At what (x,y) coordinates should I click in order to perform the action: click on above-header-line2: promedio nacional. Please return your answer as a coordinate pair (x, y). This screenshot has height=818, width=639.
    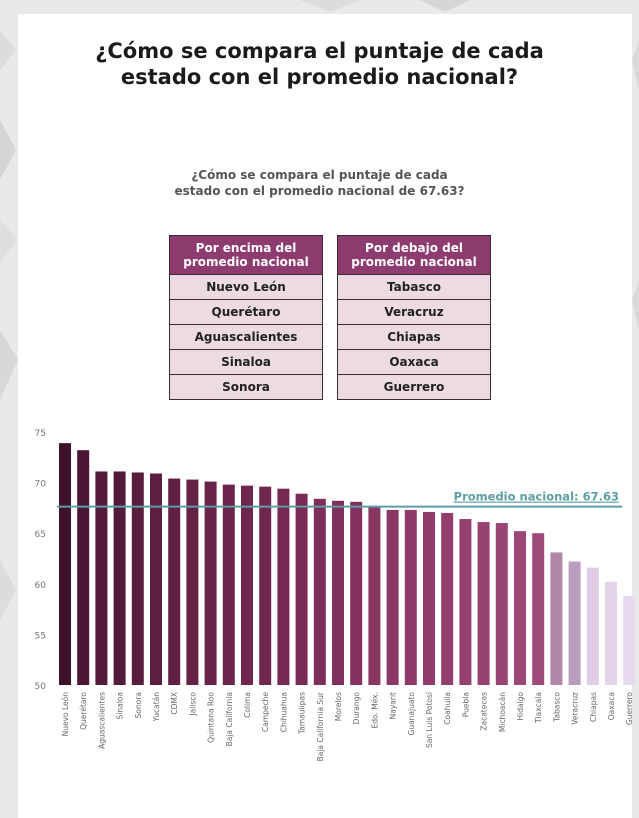
    Looking at the image, I should click on (246, 262).